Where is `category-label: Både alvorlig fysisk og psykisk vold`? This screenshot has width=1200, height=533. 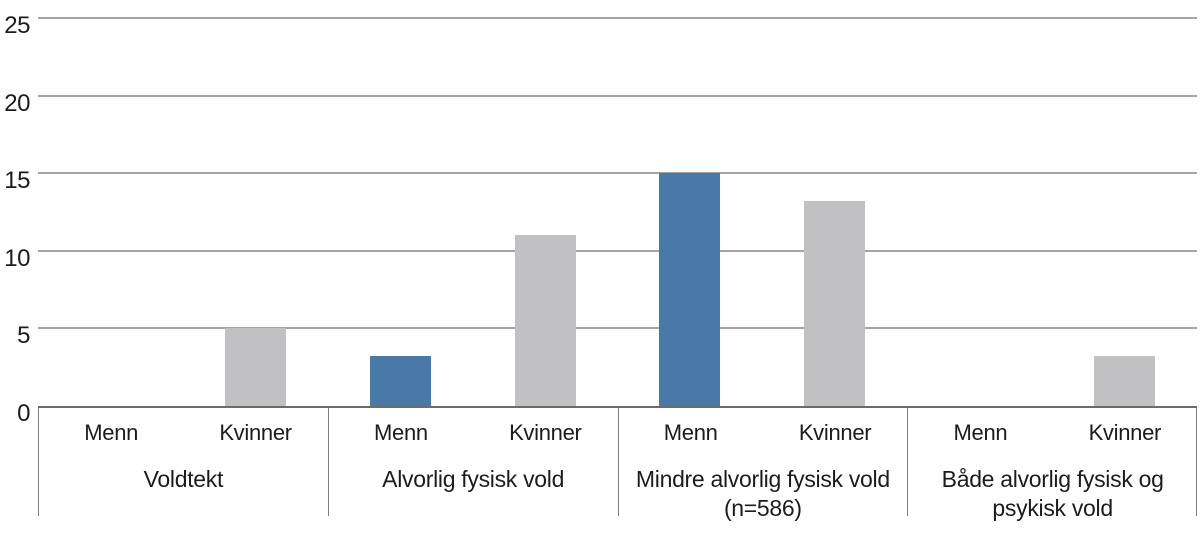
category-label: Både alvorlig fysisk og psykisk vold is located at coordinates (1052, 493).